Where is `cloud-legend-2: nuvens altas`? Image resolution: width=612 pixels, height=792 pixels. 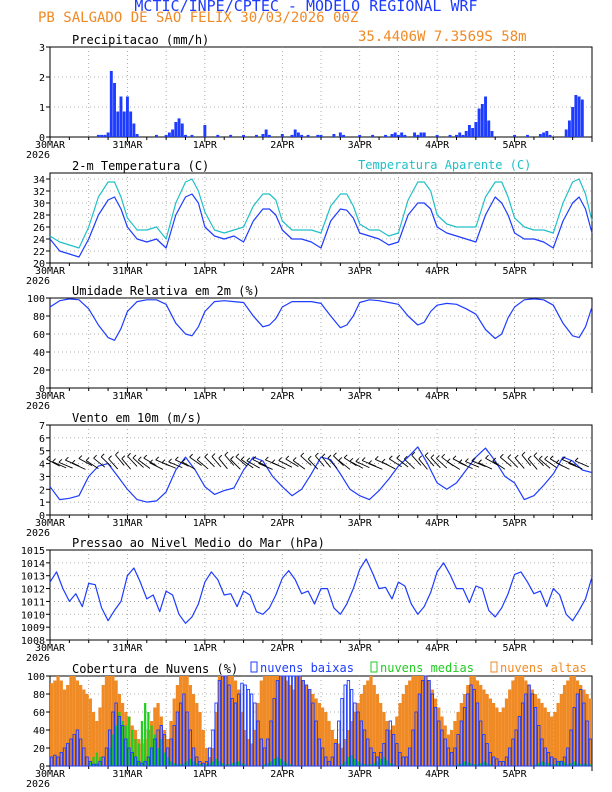
cloud-legend-2: nuvens altas is located at coordinates (543, 668).